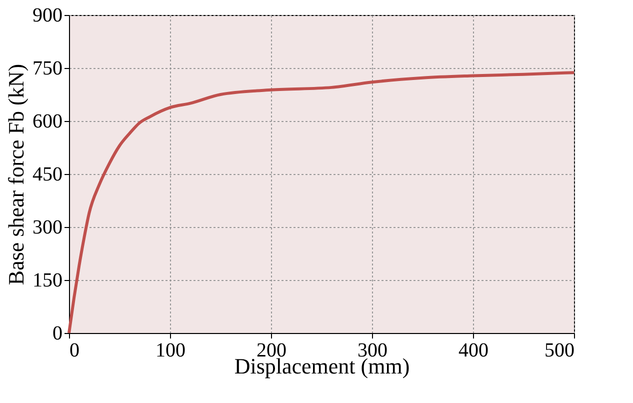  I want to click on y-tick-label: 750, so click(47, 69).